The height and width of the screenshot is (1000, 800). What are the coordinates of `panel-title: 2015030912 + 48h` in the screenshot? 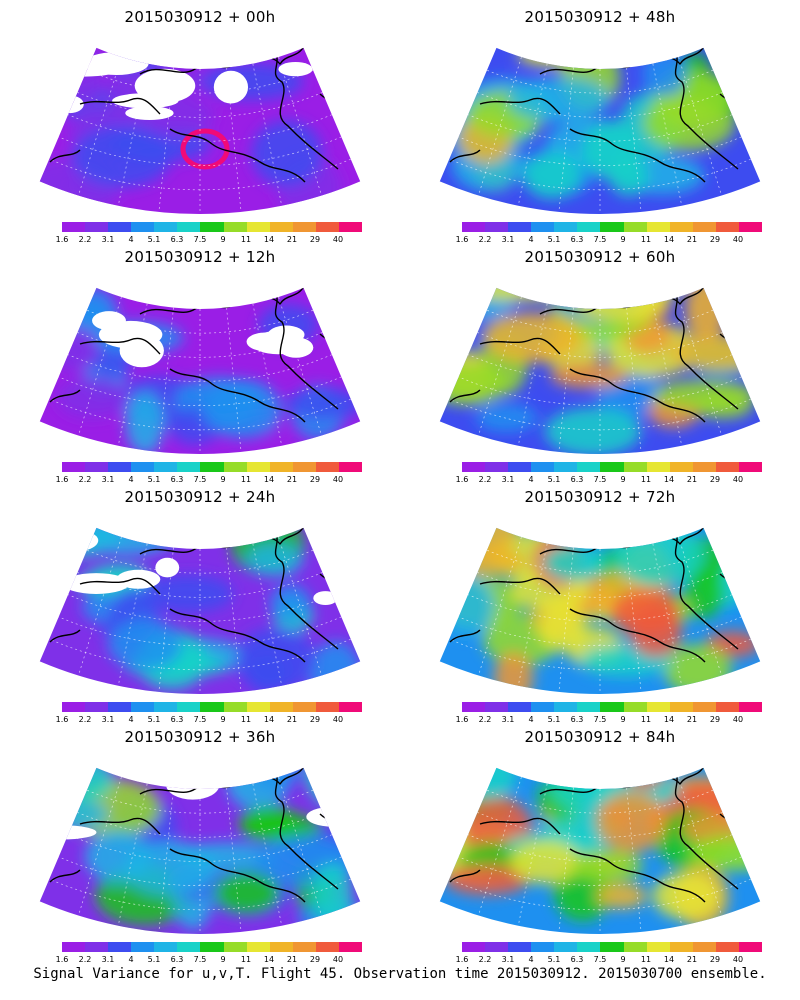 It's located at (600, 17).